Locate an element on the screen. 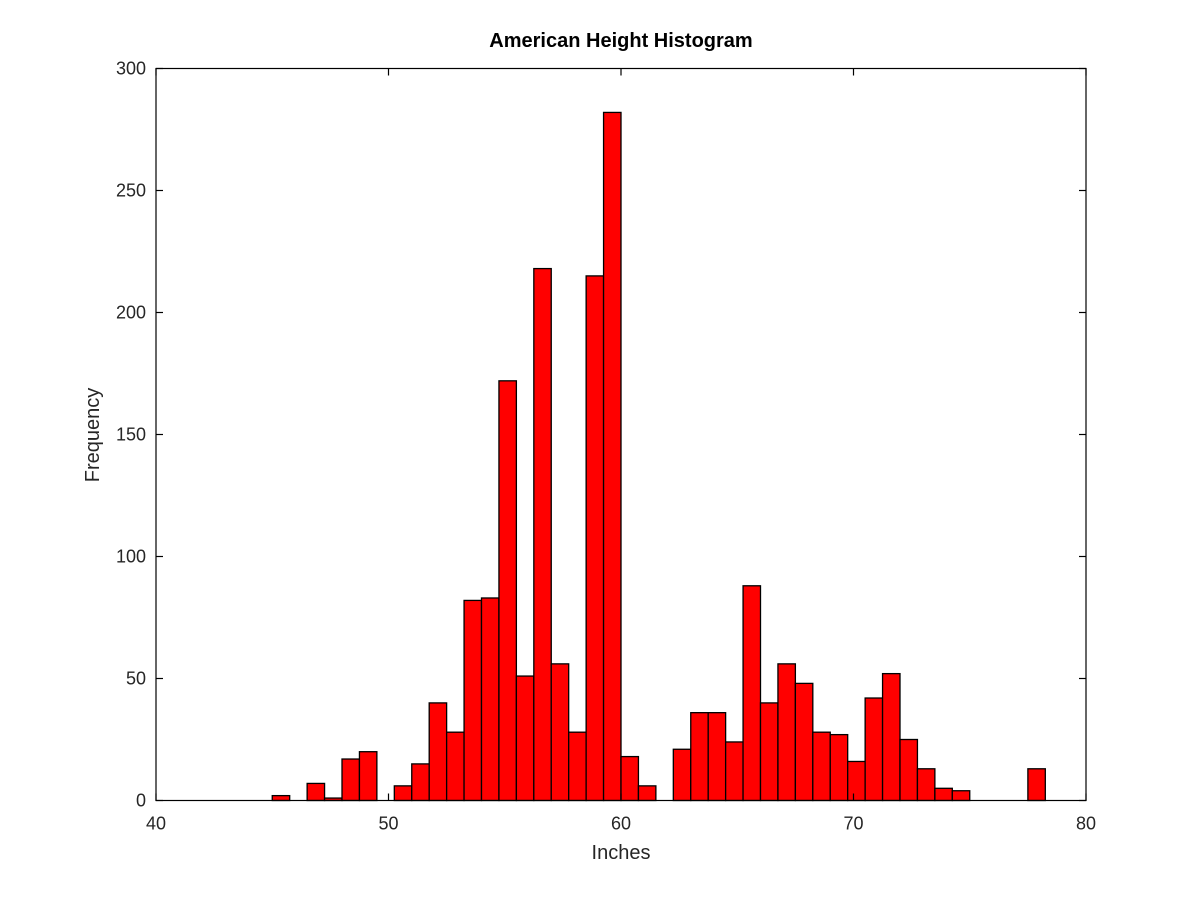  y-tick-label: 200 is located at coordinates (131, 313).